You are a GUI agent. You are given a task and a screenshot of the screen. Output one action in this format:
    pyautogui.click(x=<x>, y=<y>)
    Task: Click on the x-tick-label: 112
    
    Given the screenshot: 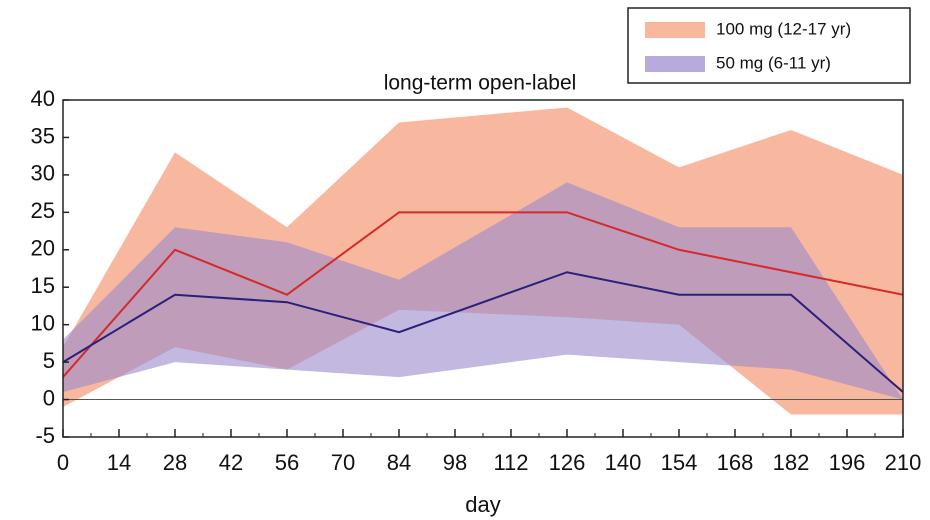 What is the action you would take?
    pyautogui.click(x=510, y=462)
    